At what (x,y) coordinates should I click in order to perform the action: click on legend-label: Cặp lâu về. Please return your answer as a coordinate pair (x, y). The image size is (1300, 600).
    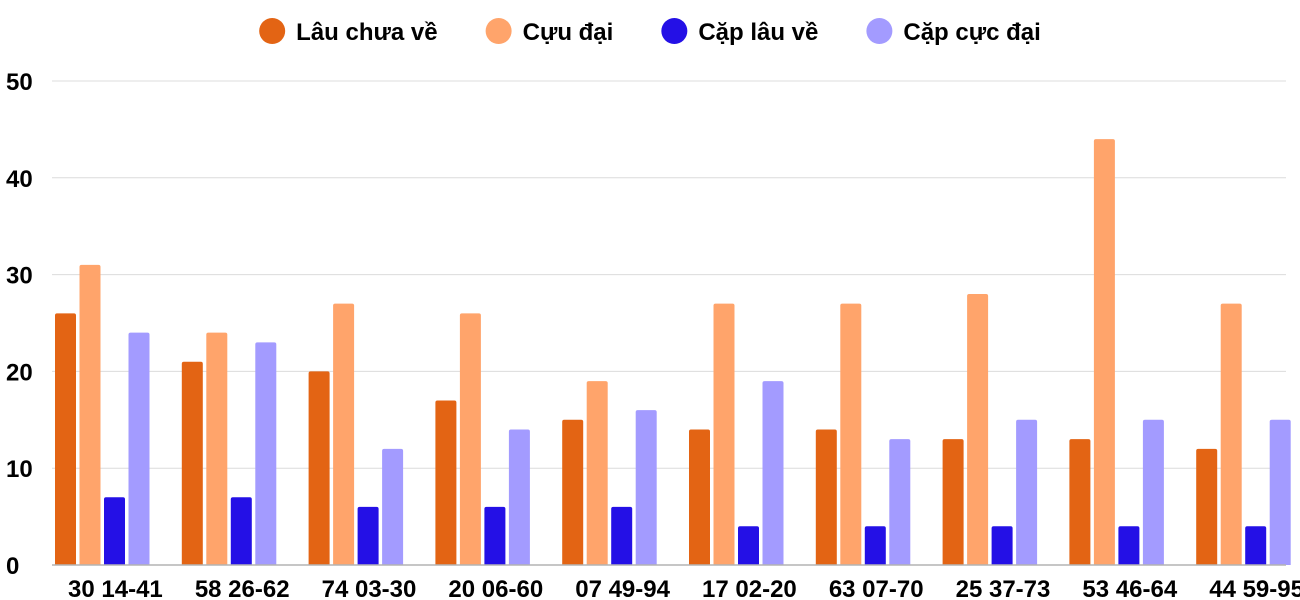
    Looking at the image, I should click on (758, 32).